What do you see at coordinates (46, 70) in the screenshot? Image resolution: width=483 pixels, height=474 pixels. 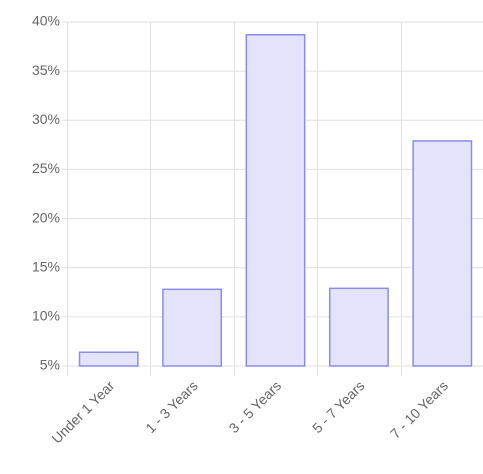 I see `y-tick-label: 35%` at bounding box center [46, 70].